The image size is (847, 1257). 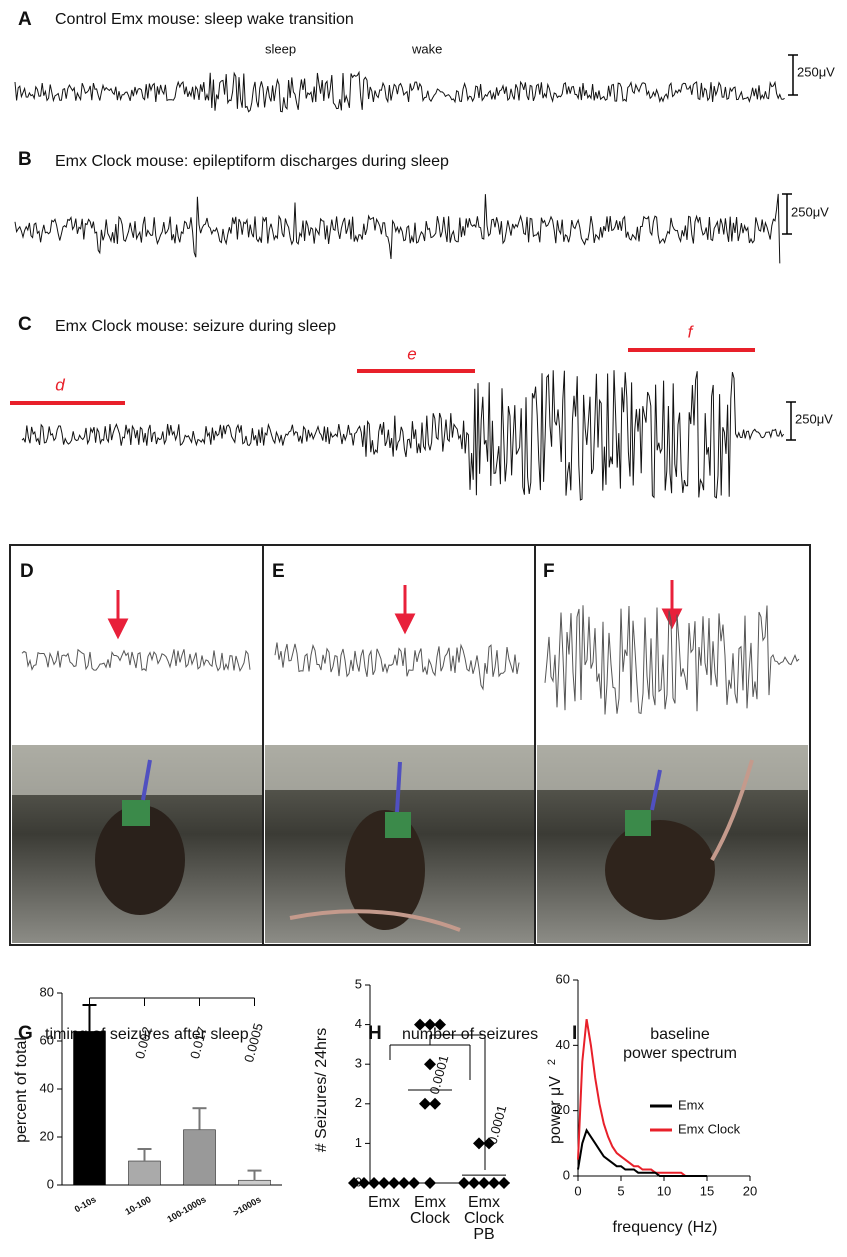 I want to click on x-tick-label: 20, so click(x=750, y=1190).